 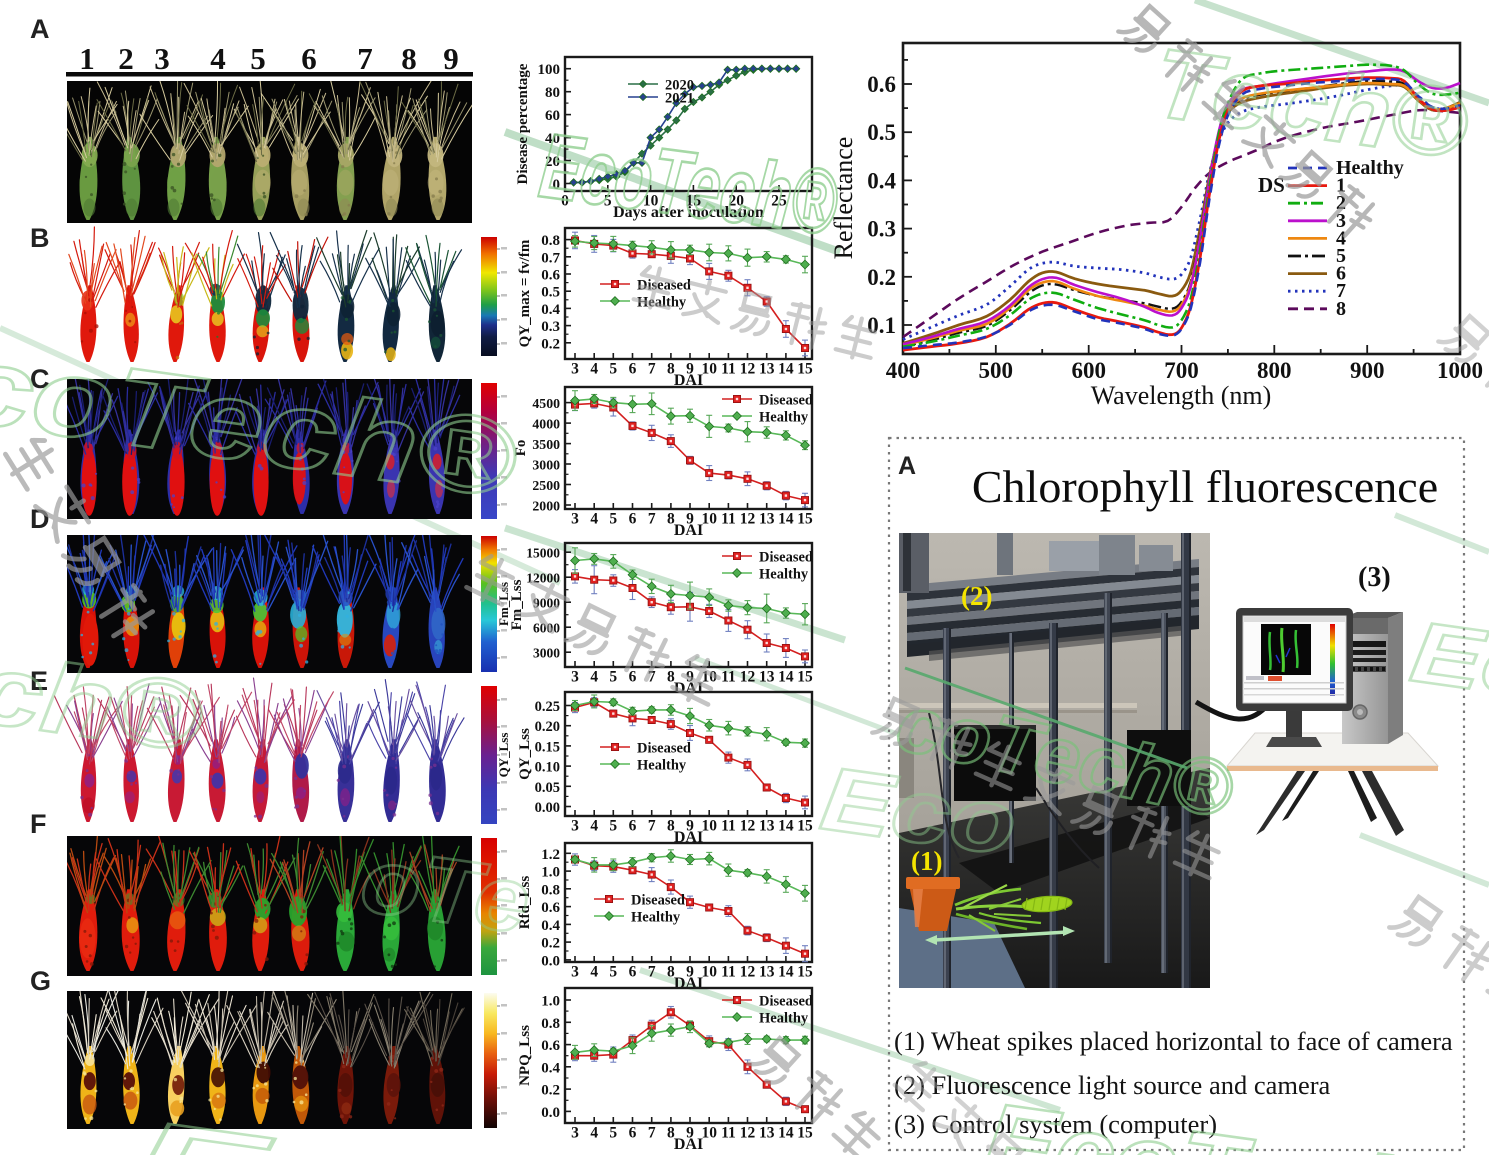 What do you see at coordinates (1112, 1085) in the screenshot?
I see `svg-text:(2) Fluorescence light source: (2) Fluorescence light source and camera` at bounding box center [1112, 1085].